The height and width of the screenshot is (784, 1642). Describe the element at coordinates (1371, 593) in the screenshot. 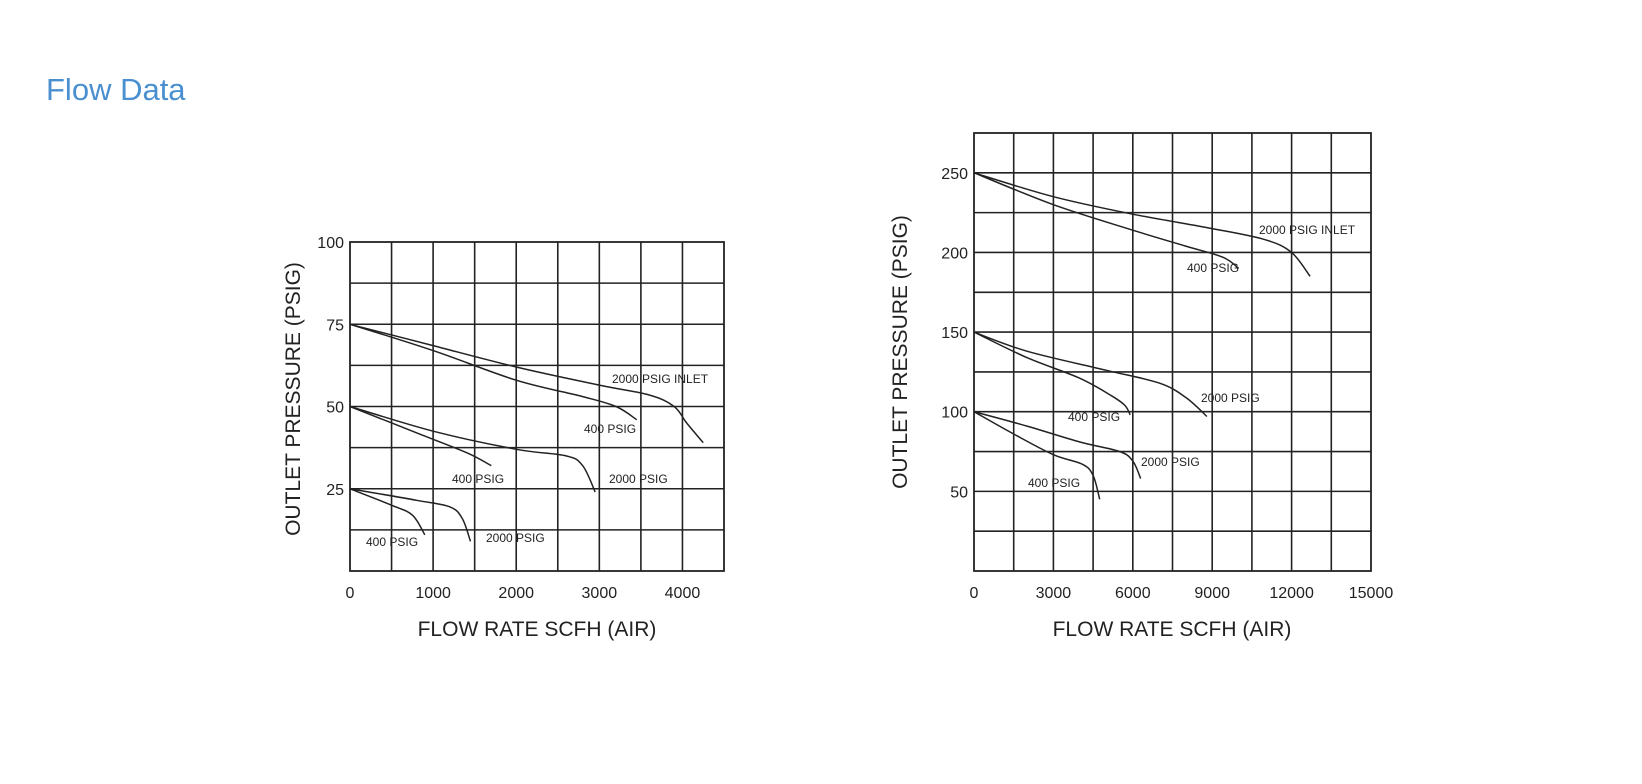

I see `x-tick-label: 15000` at that location.